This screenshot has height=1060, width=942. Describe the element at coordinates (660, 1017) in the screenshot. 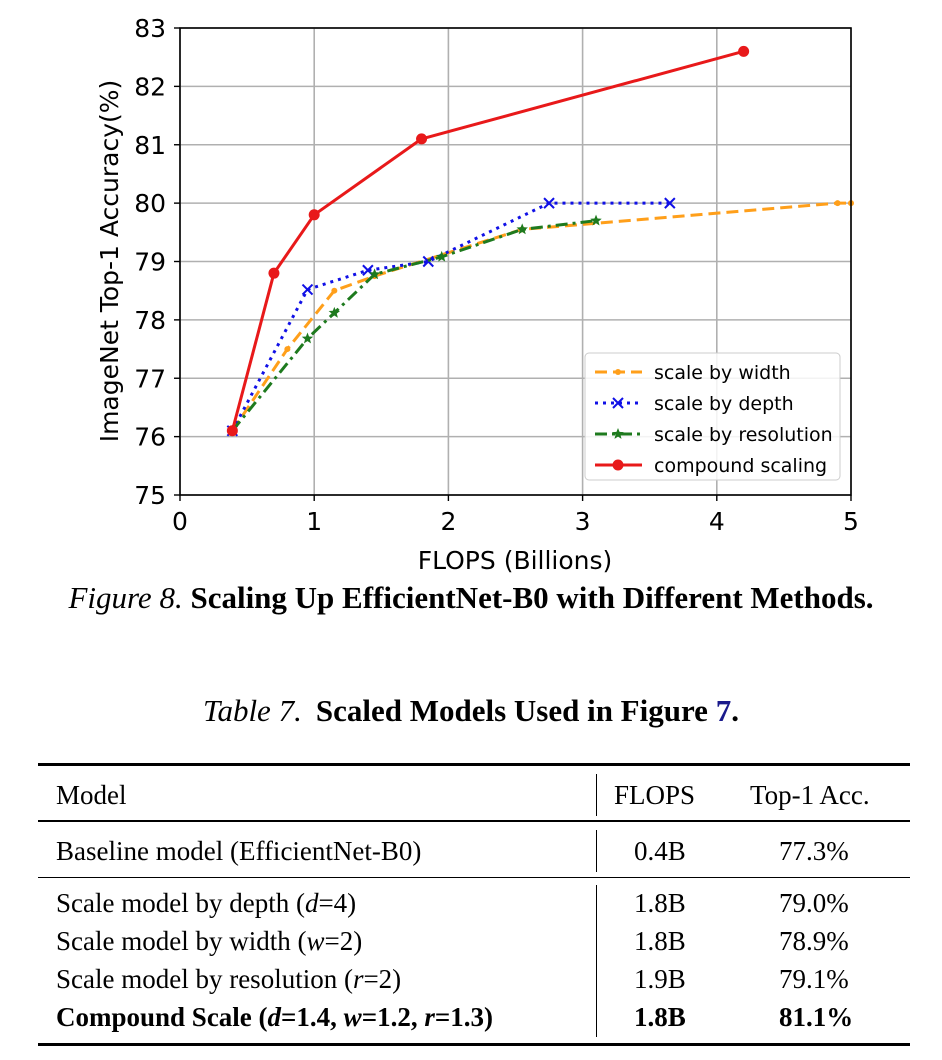

I see `compound-flops: 1.8B` at that location.